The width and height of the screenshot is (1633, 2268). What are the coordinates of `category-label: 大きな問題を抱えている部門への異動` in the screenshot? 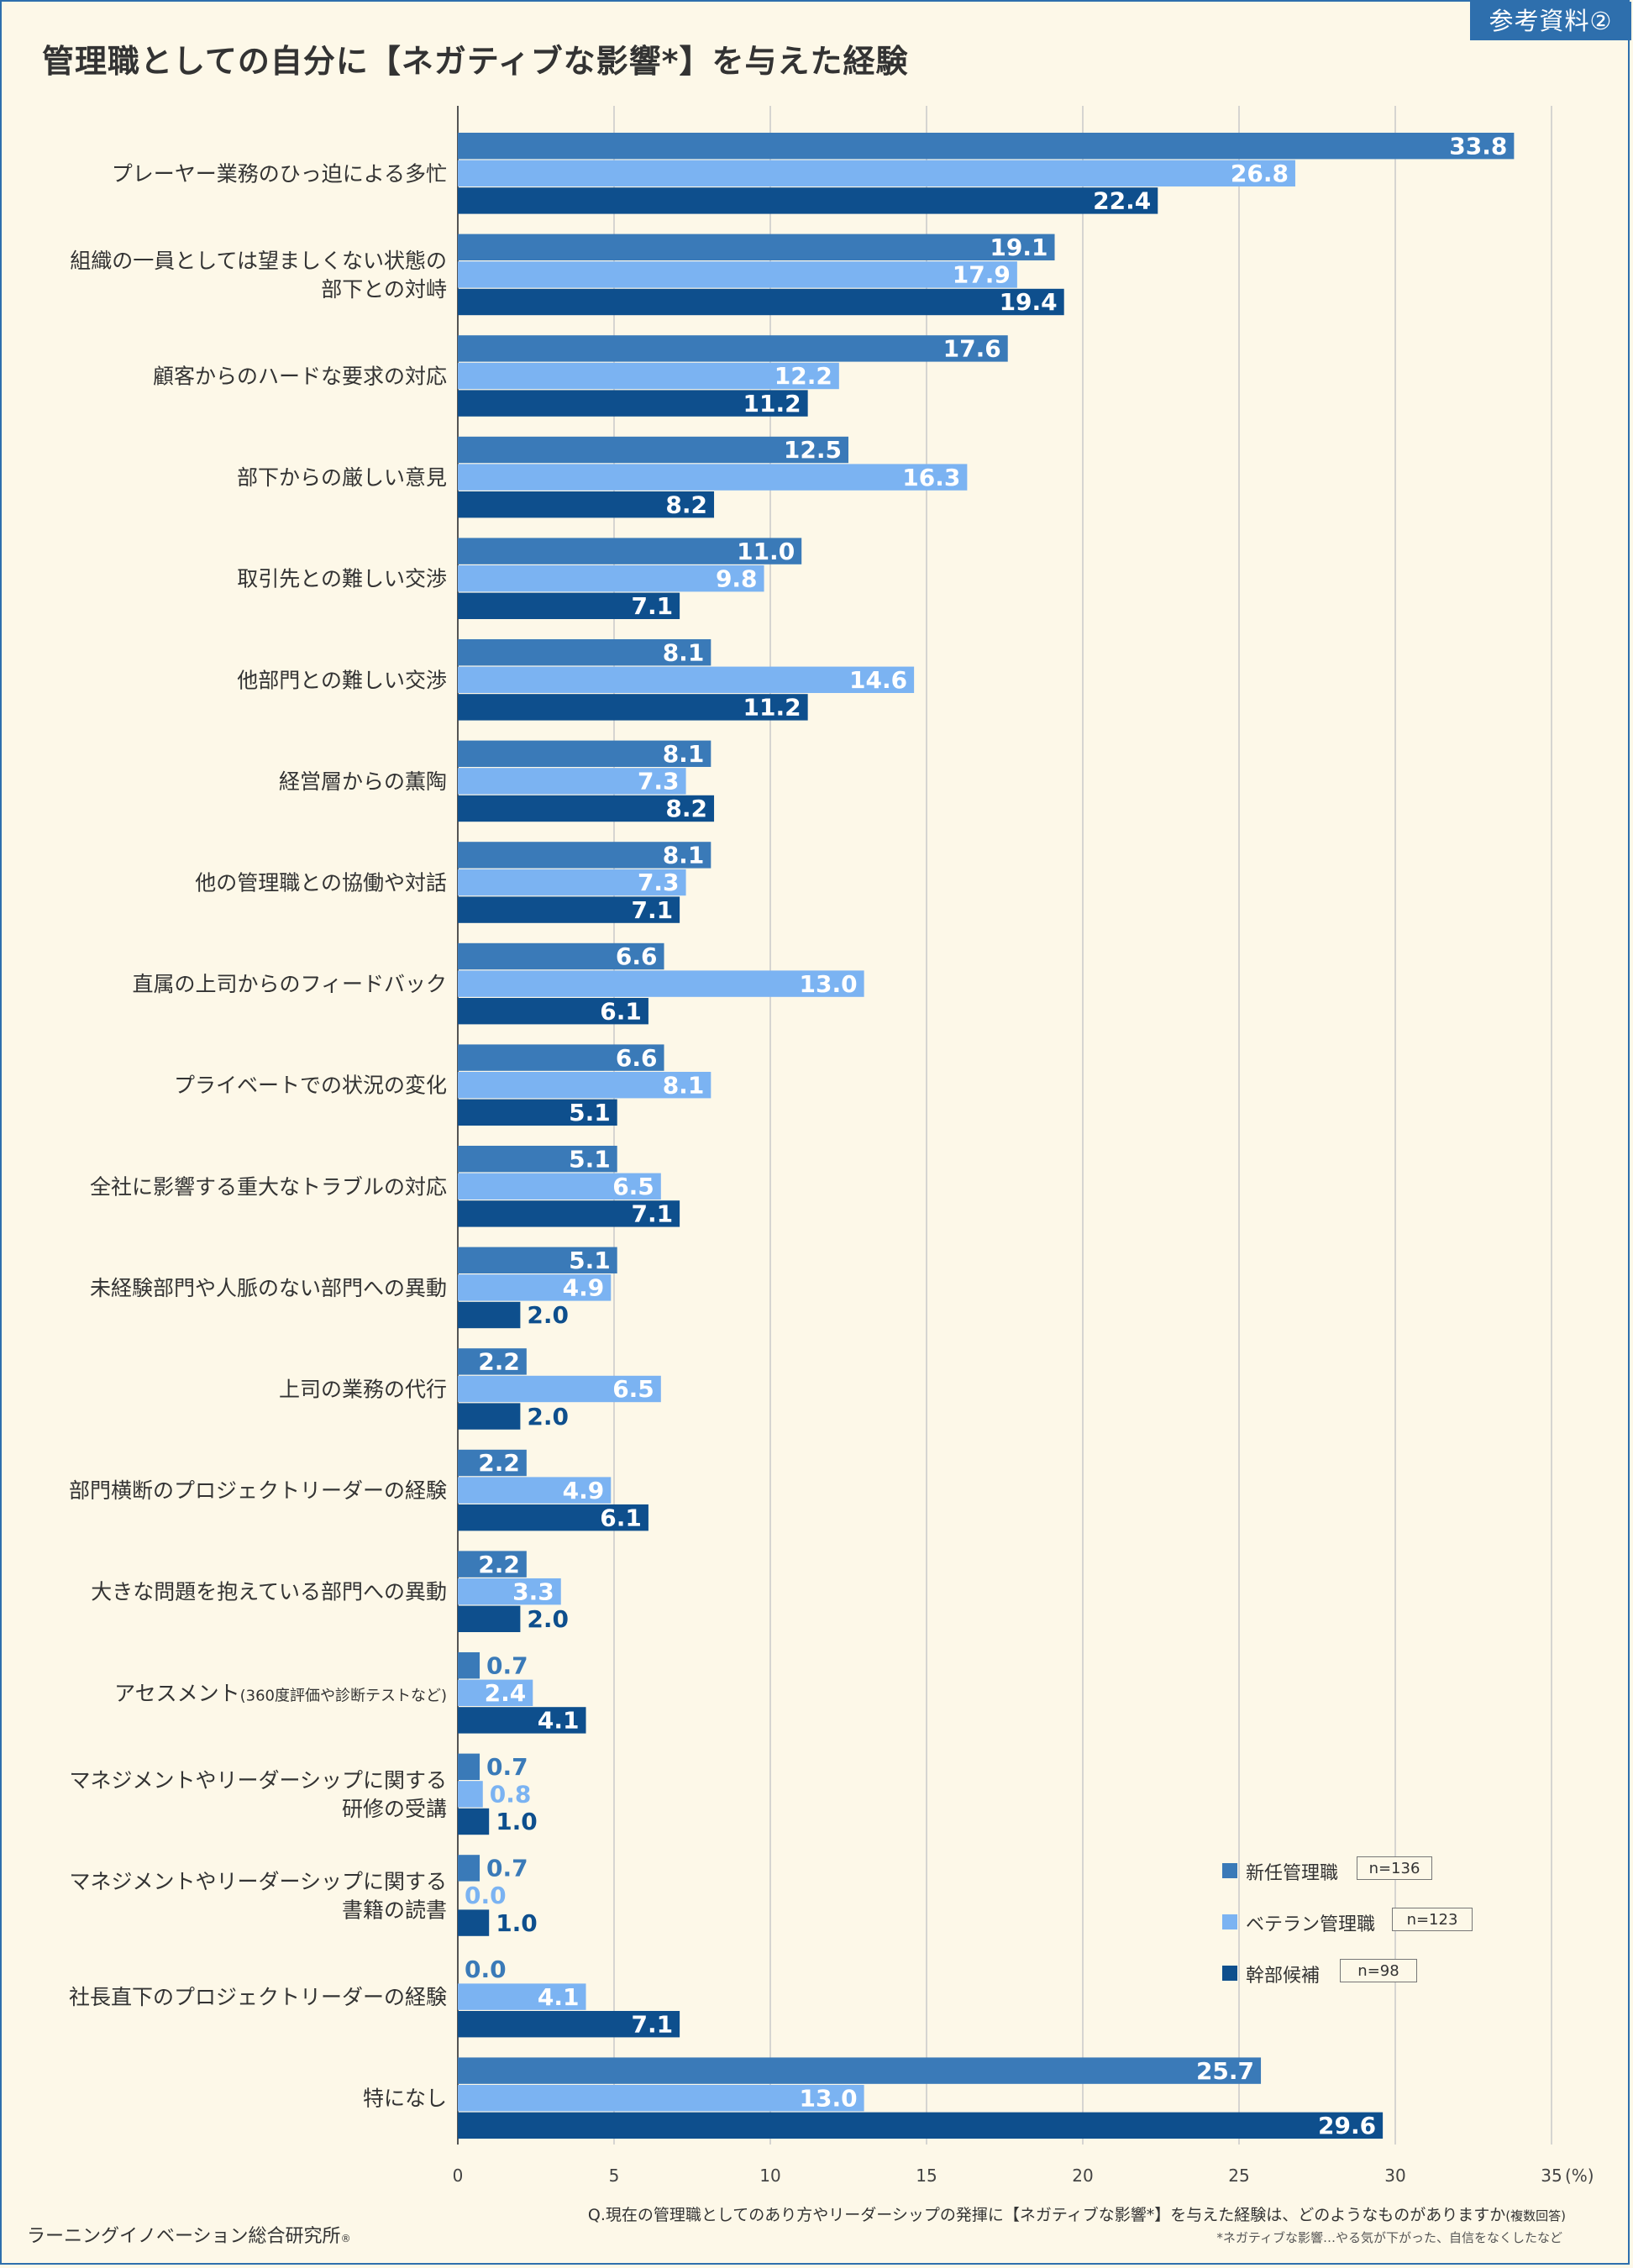 It's located at (269, 1592).